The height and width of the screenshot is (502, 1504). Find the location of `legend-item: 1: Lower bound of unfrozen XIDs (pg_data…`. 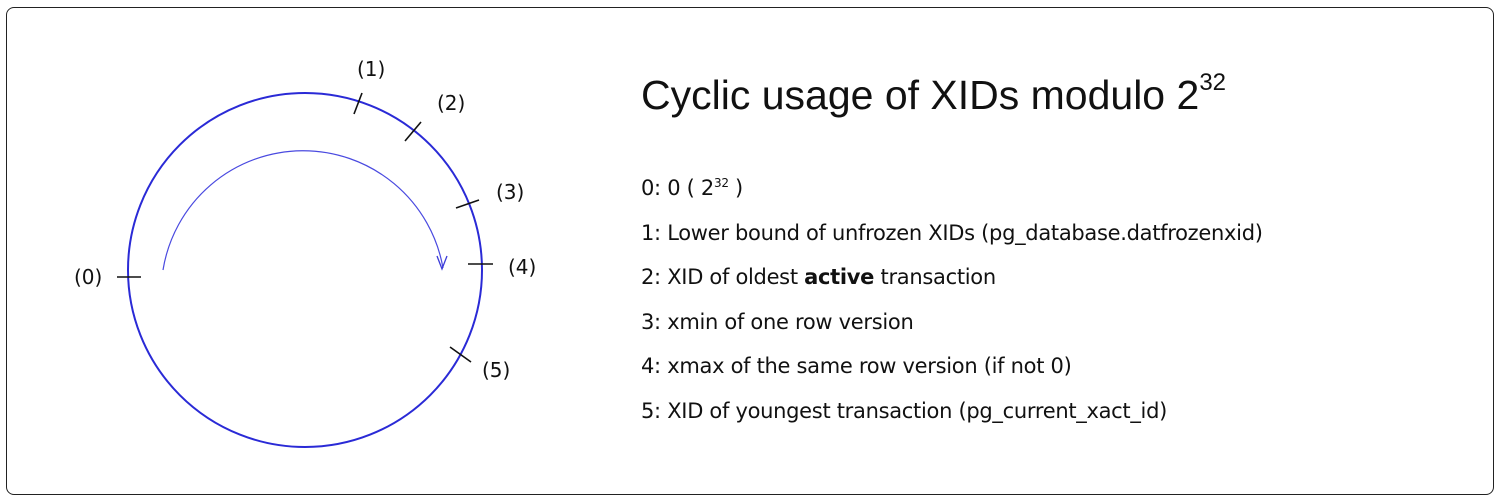

legend-item: 1: Lower bound of unfrozen XIDs (pg_data… is located at coordinates (952, 243).